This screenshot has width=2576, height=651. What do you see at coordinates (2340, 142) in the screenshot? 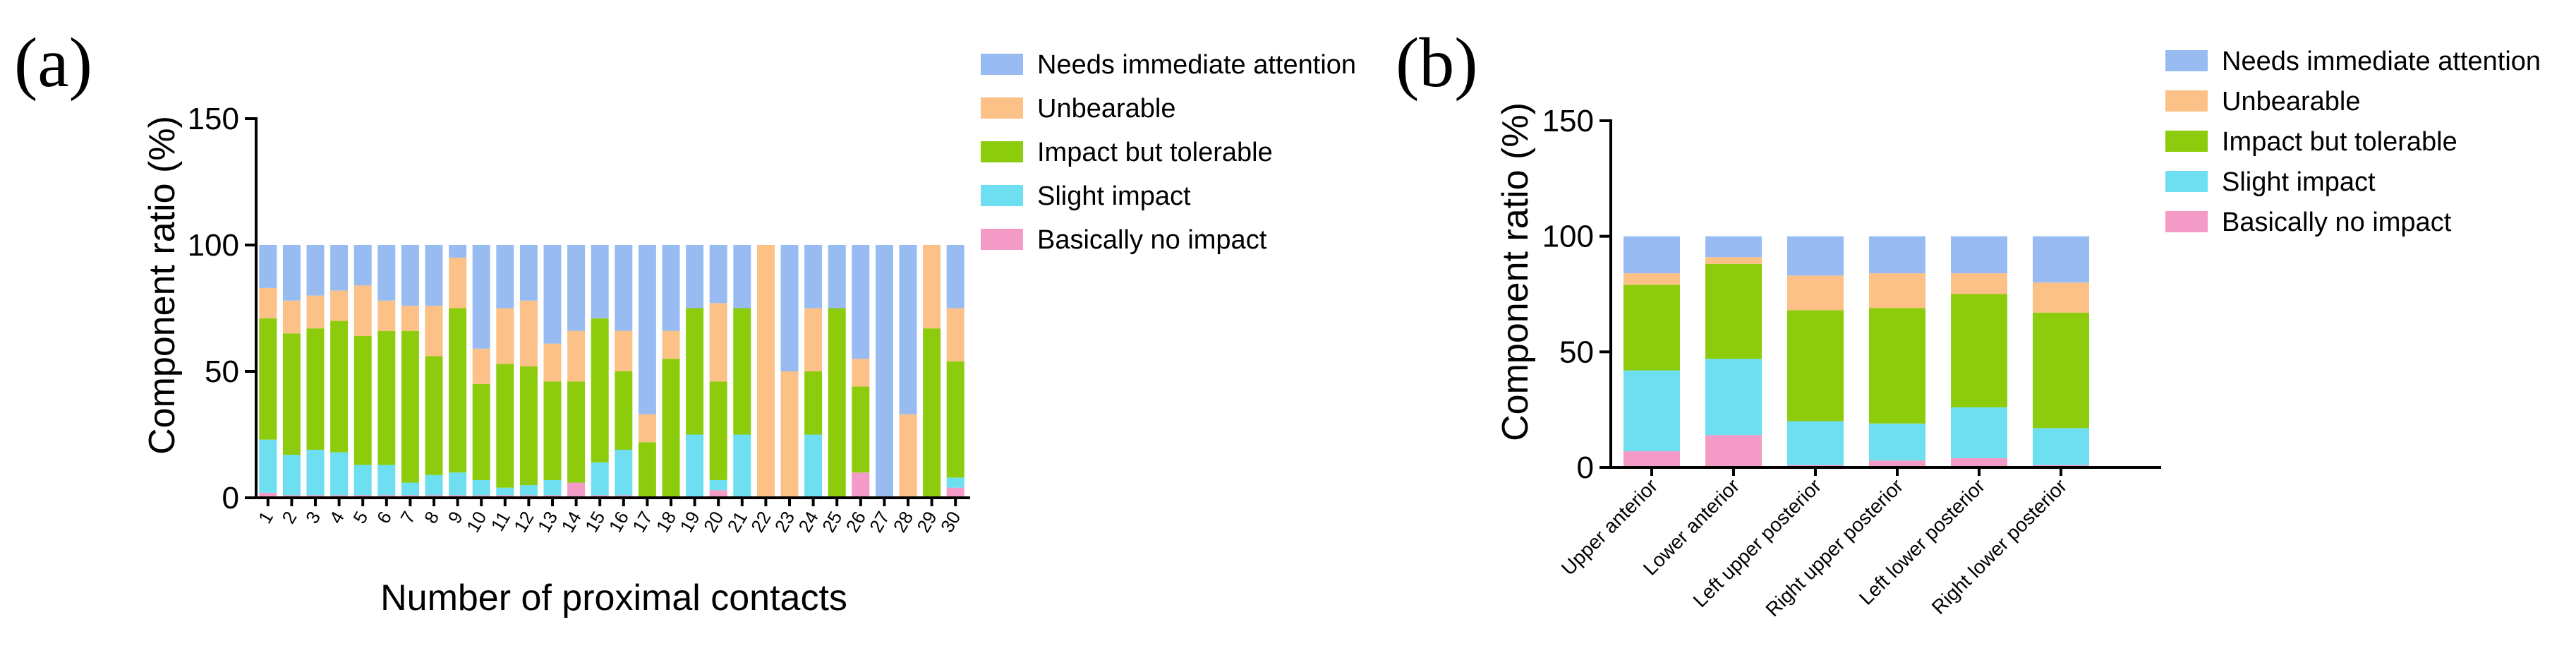
I see `panel-b-legend-label: Impact but tolerable` at bounding box center [2340, 142].